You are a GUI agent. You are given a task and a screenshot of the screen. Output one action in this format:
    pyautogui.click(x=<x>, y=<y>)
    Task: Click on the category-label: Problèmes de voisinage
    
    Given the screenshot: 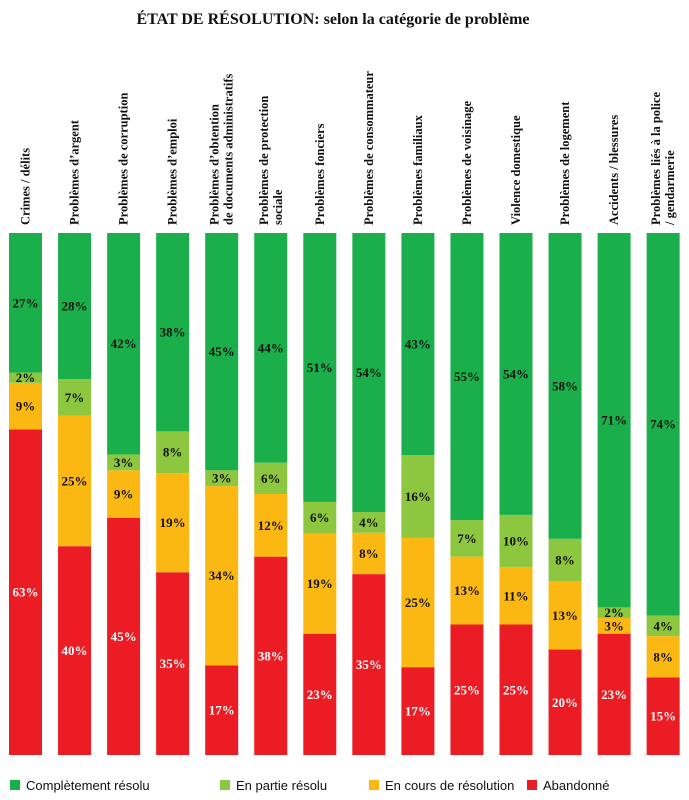 What is the action you would take?
    pyautogui.click(x=467, y=162)
    